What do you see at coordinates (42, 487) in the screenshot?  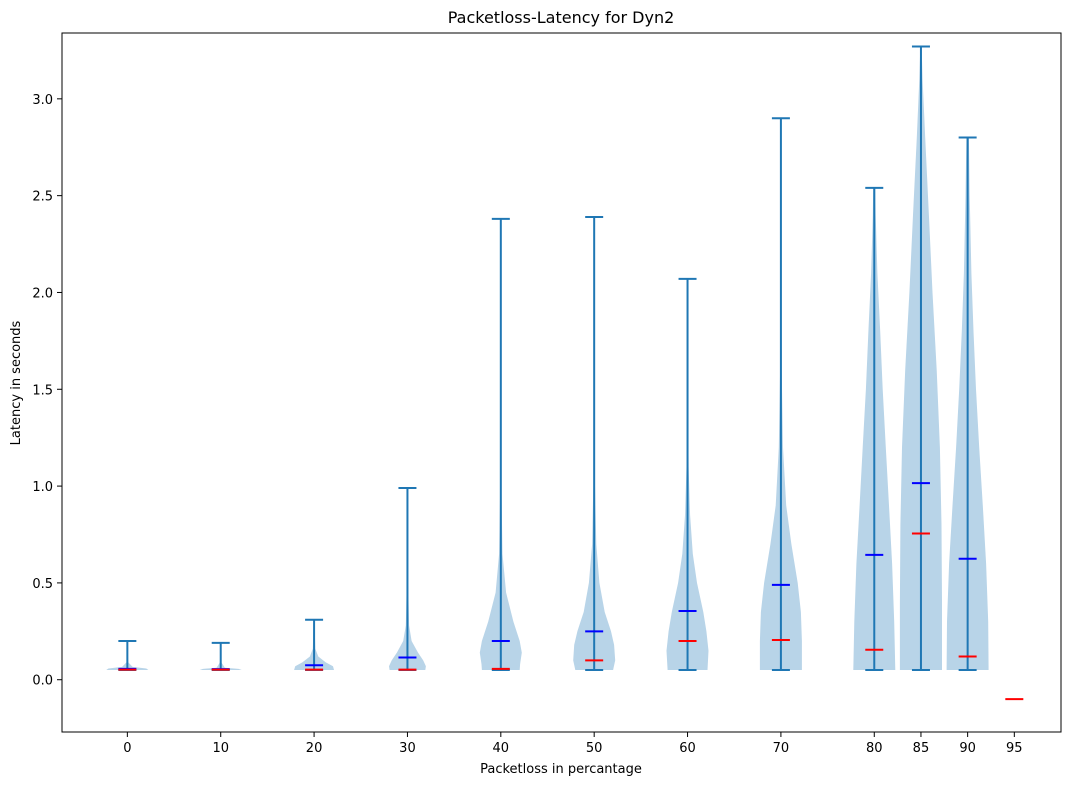 I see `y-tick-label: 1.0` at bounding box center [42, 487].